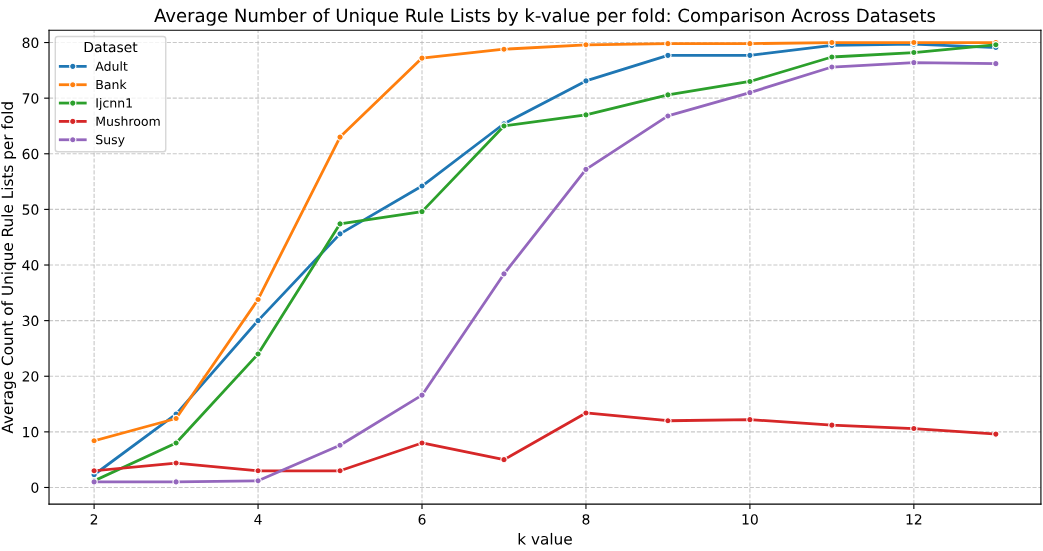 Image resolution: width=1043 pixels, height=551 pixels. I want to click on y-tick-label: 70, so click(30, 98).